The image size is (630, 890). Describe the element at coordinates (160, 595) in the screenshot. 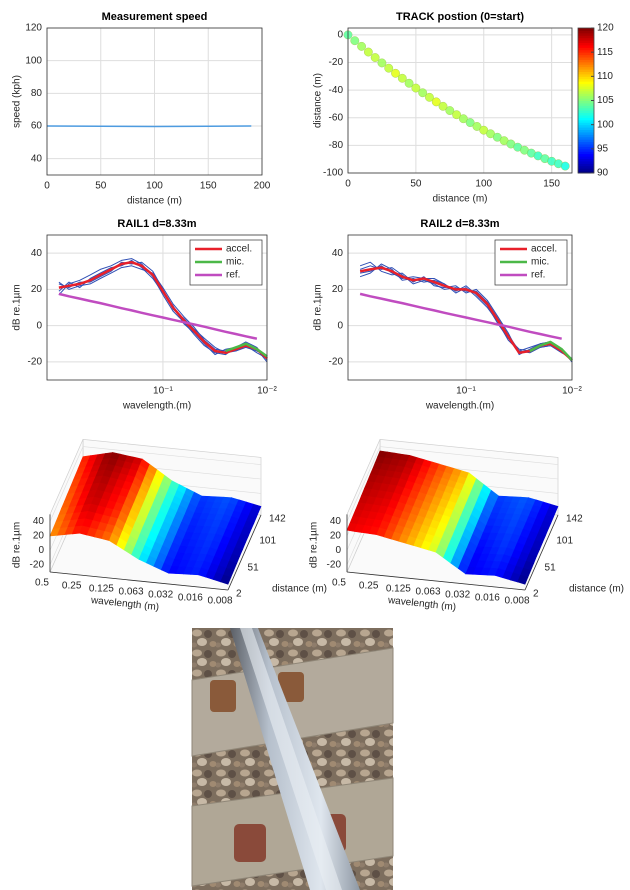

I see `x-tick-label: 0.032` at that location.